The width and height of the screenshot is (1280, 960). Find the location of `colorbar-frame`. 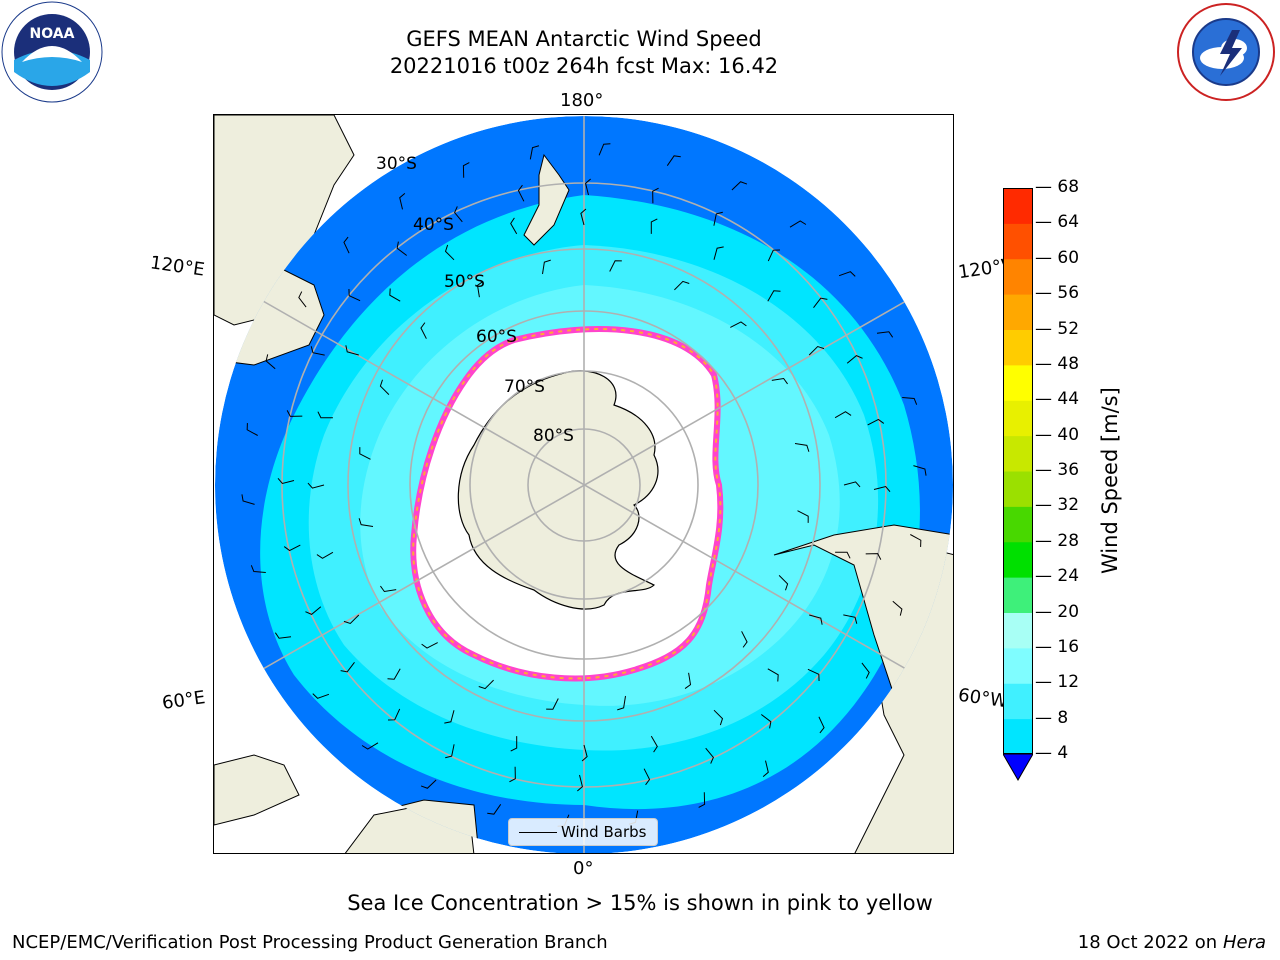

colorbar-frame is located at coordinates (1018, 471).